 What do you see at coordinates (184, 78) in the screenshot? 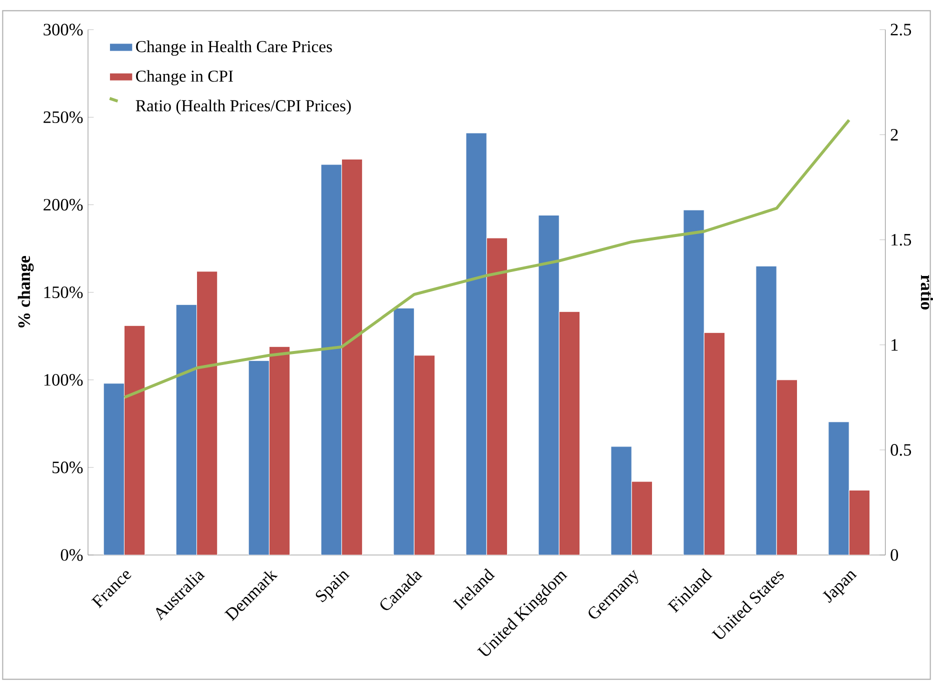
I see `legend-label: Change in CPI` at bounding box center [184, 78].